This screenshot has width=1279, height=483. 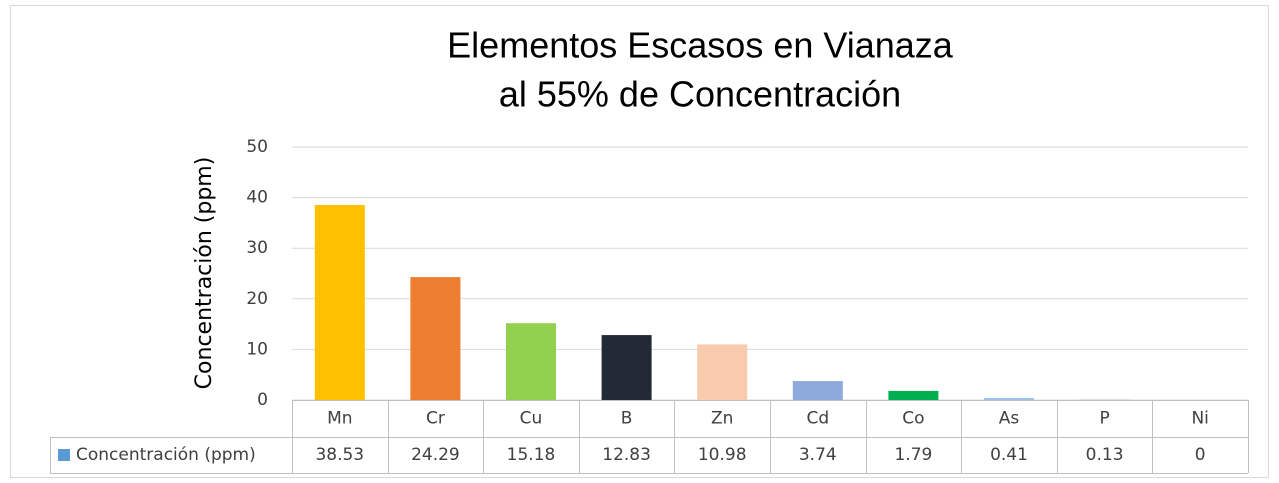 I want to click on y-axis-title: Concentración (ppm), so click(x=204, y=273).